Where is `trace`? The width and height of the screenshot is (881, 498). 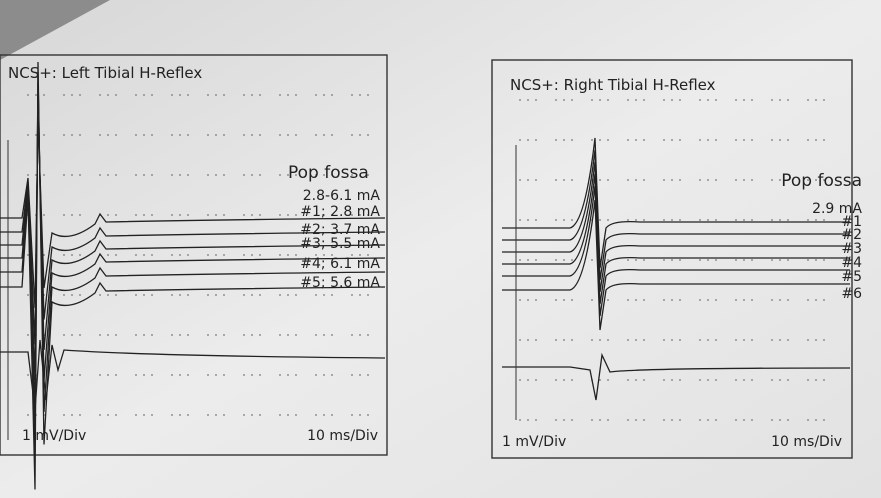 trace is located at coordinates (676, 203).